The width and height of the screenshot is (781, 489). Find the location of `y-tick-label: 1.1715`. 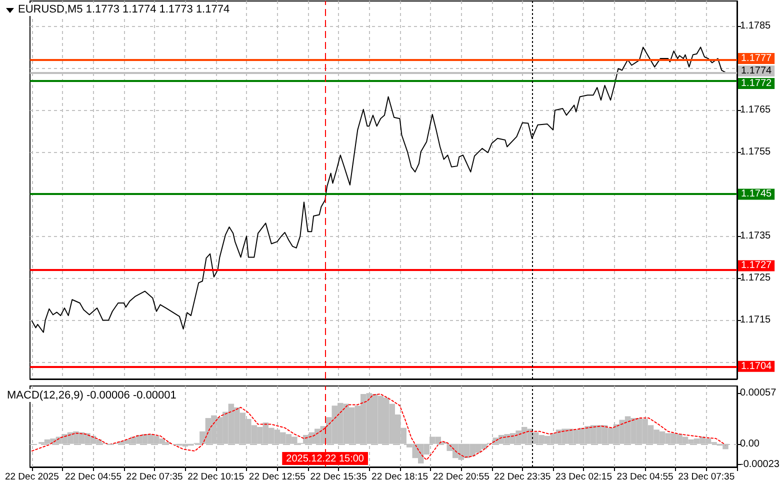

y-tick-label: 1.1715 is located at coordinates (756, 320).